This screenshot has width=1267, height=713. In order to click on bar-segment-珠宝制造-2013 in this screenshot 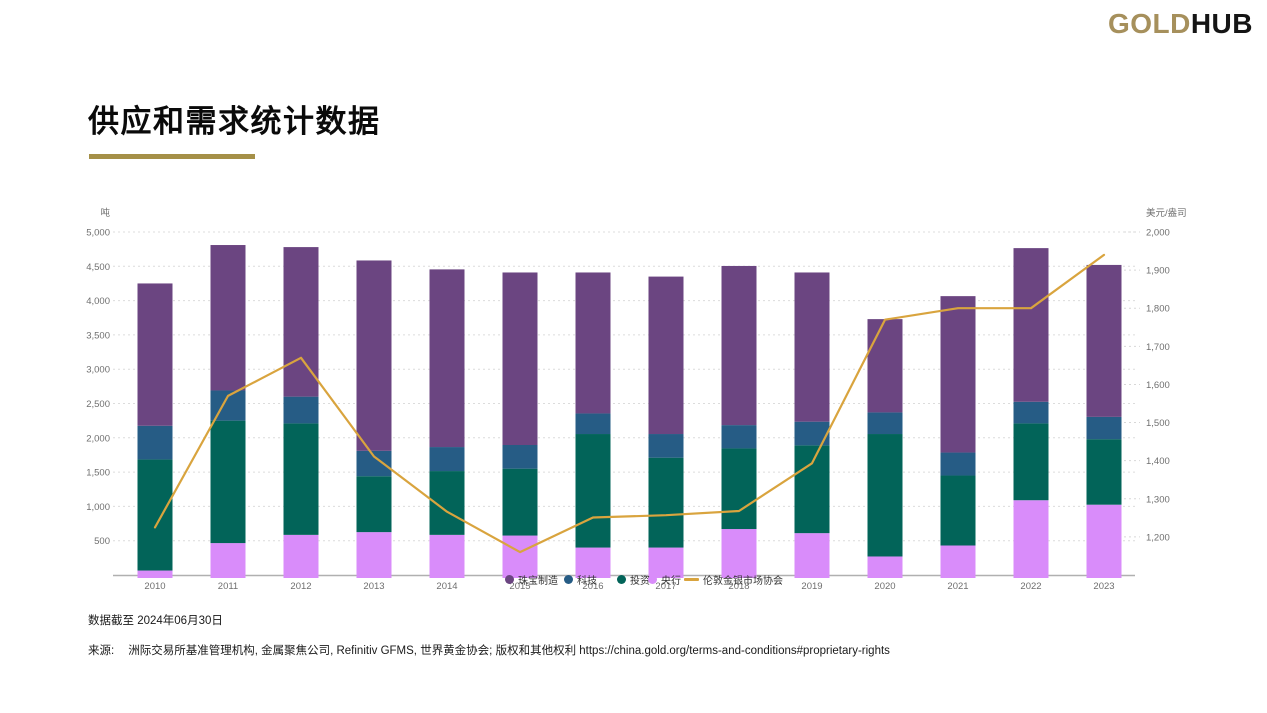, I will do `click(374, 355)`.